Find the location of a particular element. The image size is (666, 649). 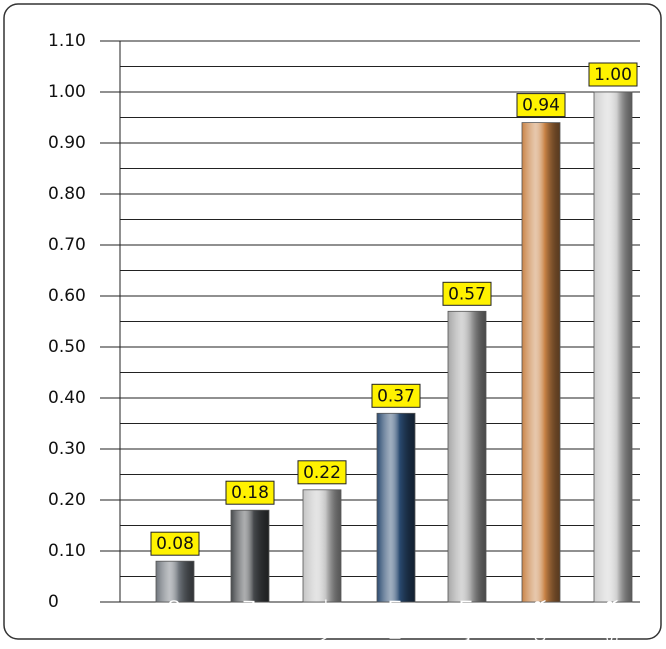

y-tick-label: 0.10 is located at coordinates (67, 551).